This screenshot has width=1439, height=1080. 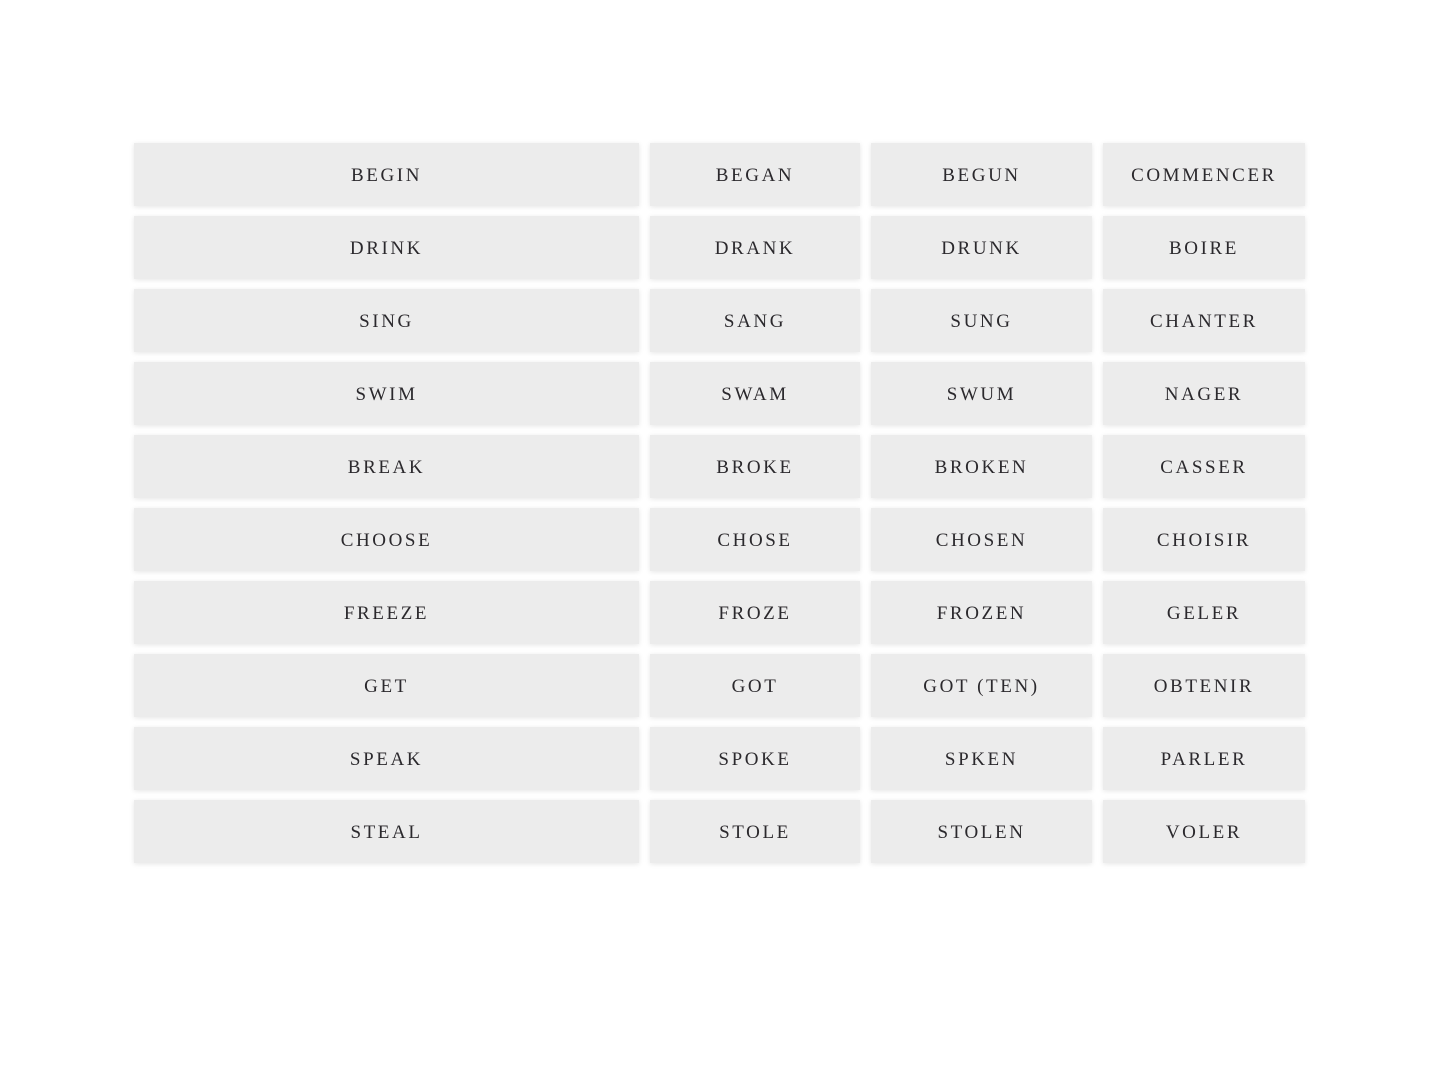 I want to click on verb-card: OBTENIR, so click(x=1204, y=685).